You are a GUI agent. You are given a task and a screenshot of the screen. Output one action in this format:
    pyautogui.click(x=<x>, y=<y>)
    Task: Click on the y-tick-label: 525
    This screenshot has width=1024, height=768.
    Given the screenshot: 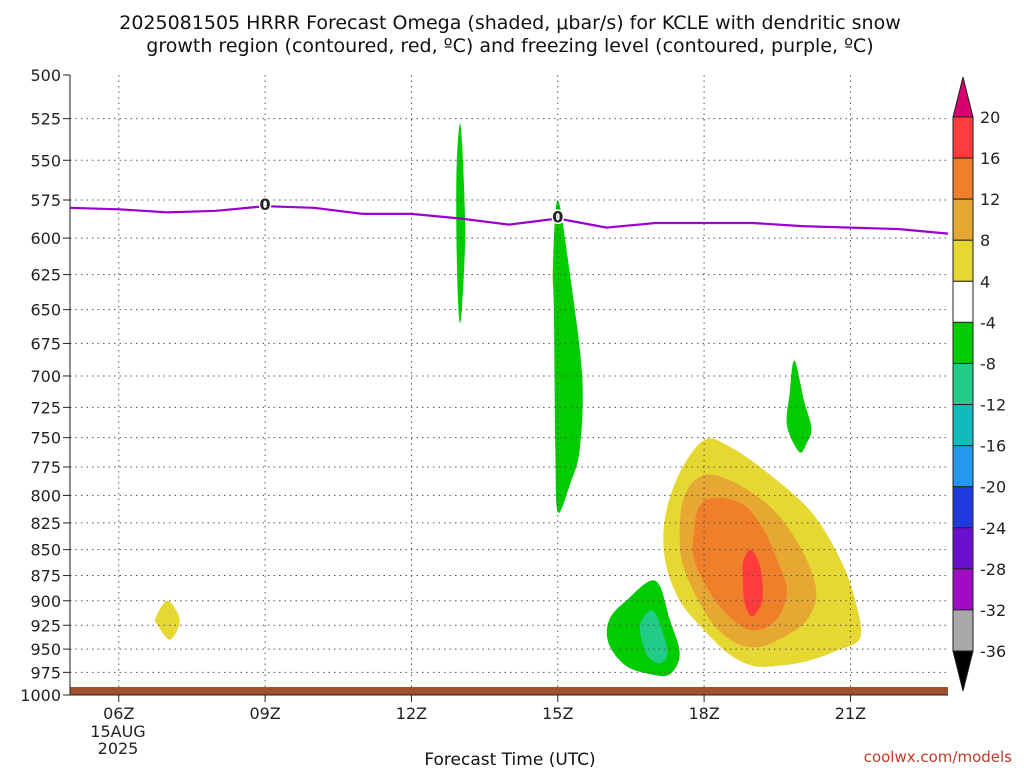 What is the action you would take?
    pyautogui.click(x=45, y=119)
    